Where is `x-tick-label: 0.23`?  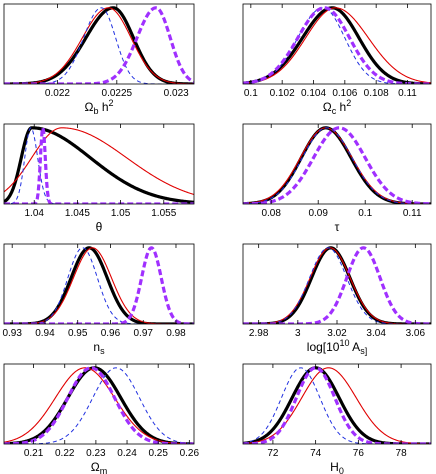 x-tick-label: 0.23 is located at coordinates (96, 453).